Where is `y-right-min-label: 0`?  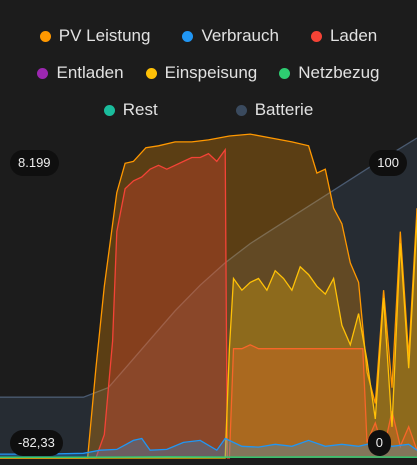
y-right-min-label: 0 is located at coordinates (379, 443).